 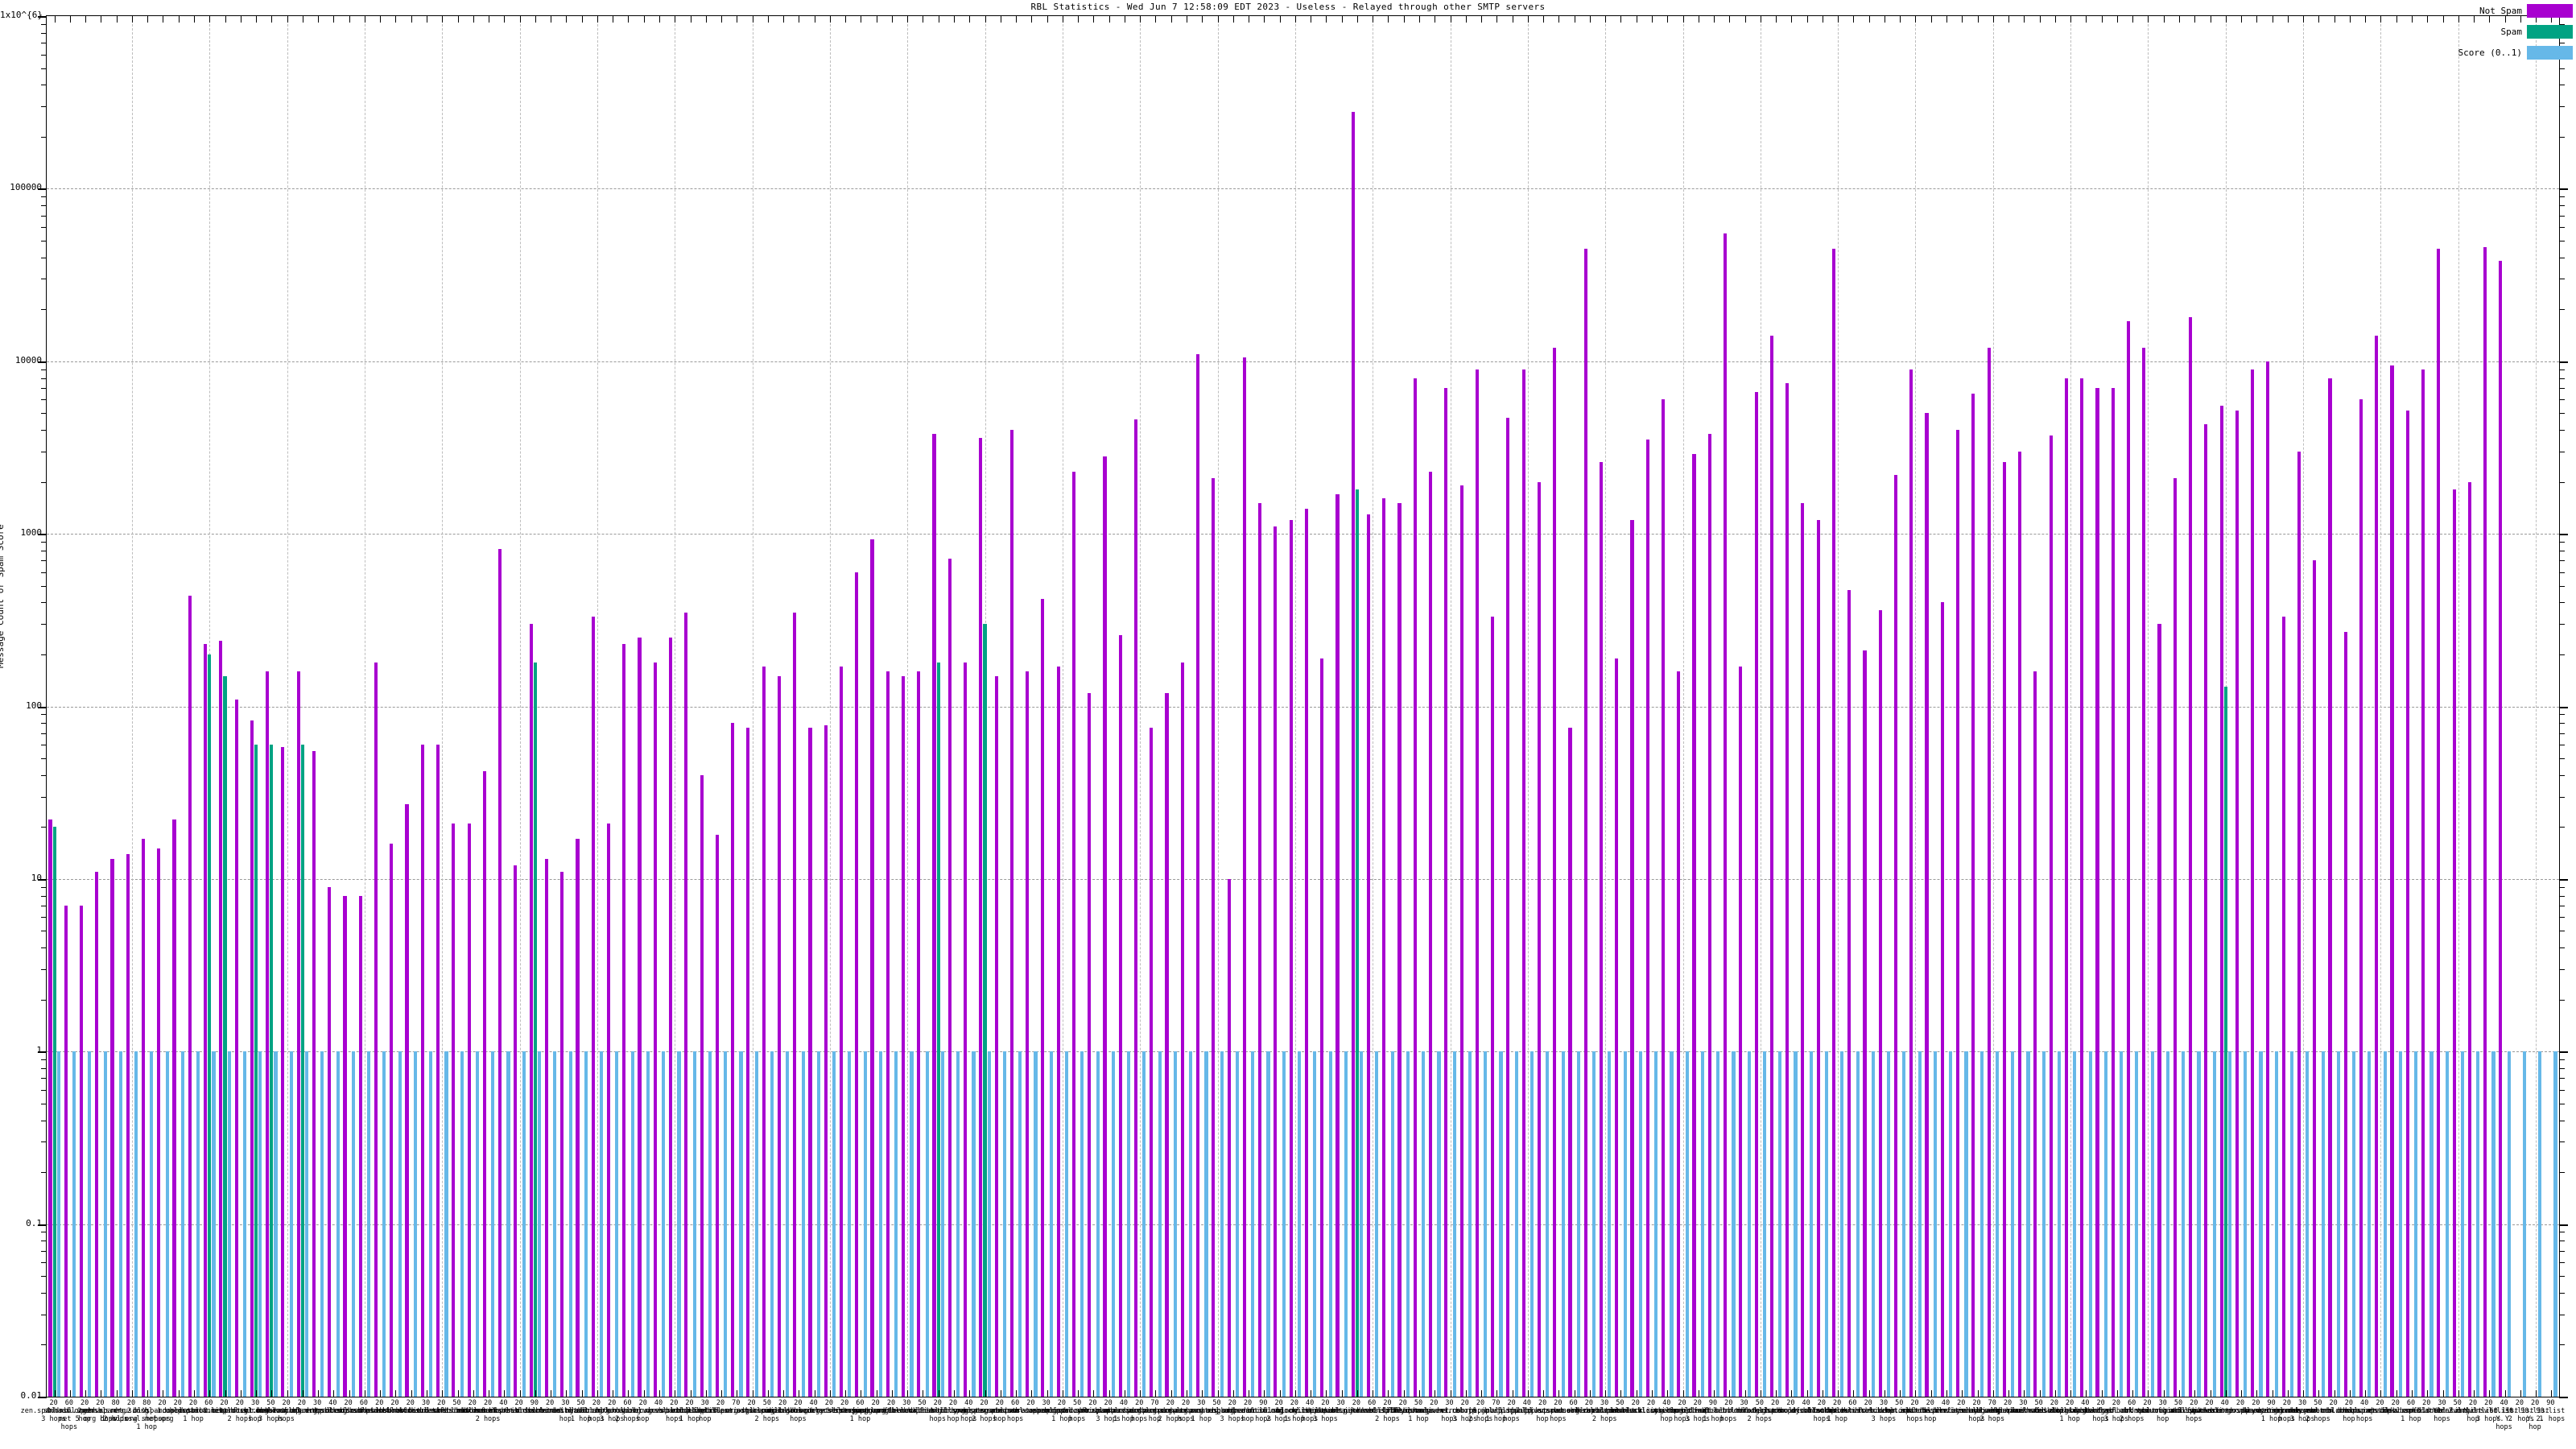 What do you see at coordinates (2484, 34) in the screenshot?
I see `legend: Not Spam Spam Score (0..1)` at bounding box center [2484, 34].